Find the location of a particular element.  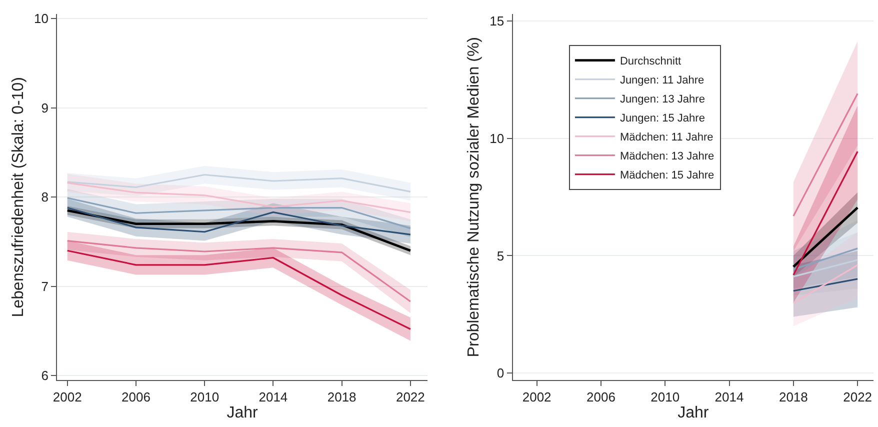

y-tick-label: 6 is located at coordinates (44, 376).